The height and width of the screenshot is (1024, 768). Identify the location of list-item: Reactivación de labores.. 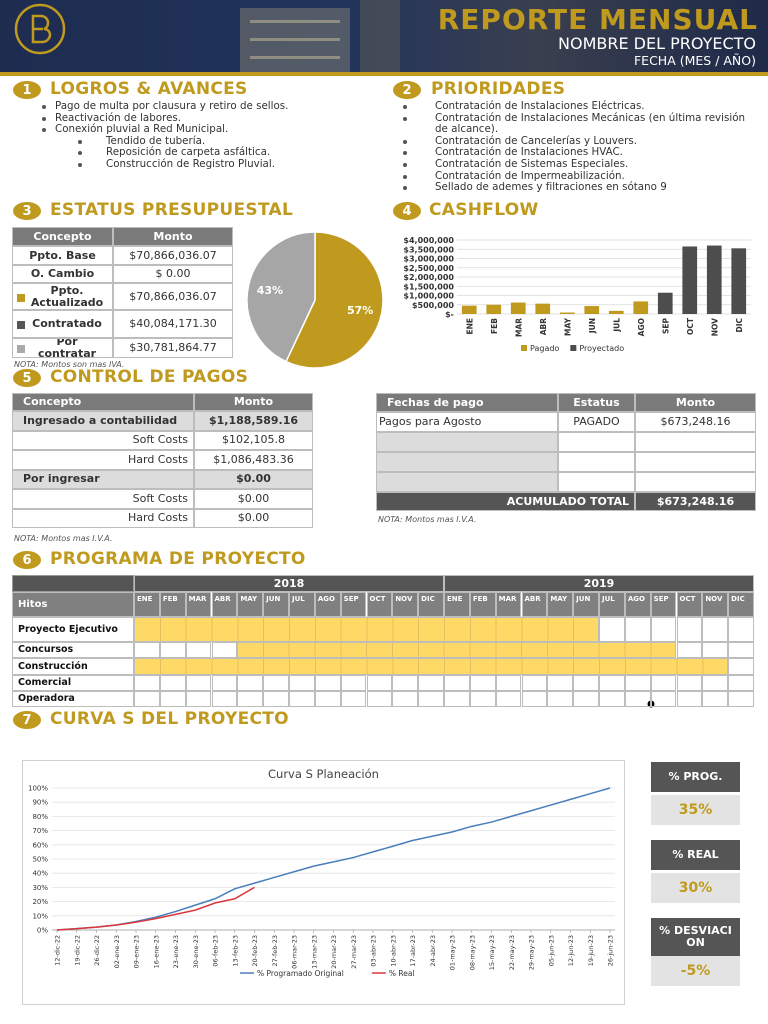
(210, 118).